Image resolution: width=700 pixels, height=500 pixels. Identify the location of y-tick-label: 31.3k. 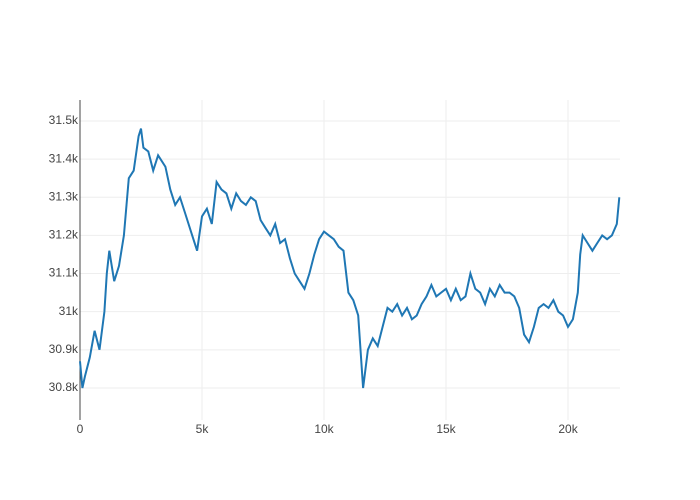
(64, 196).